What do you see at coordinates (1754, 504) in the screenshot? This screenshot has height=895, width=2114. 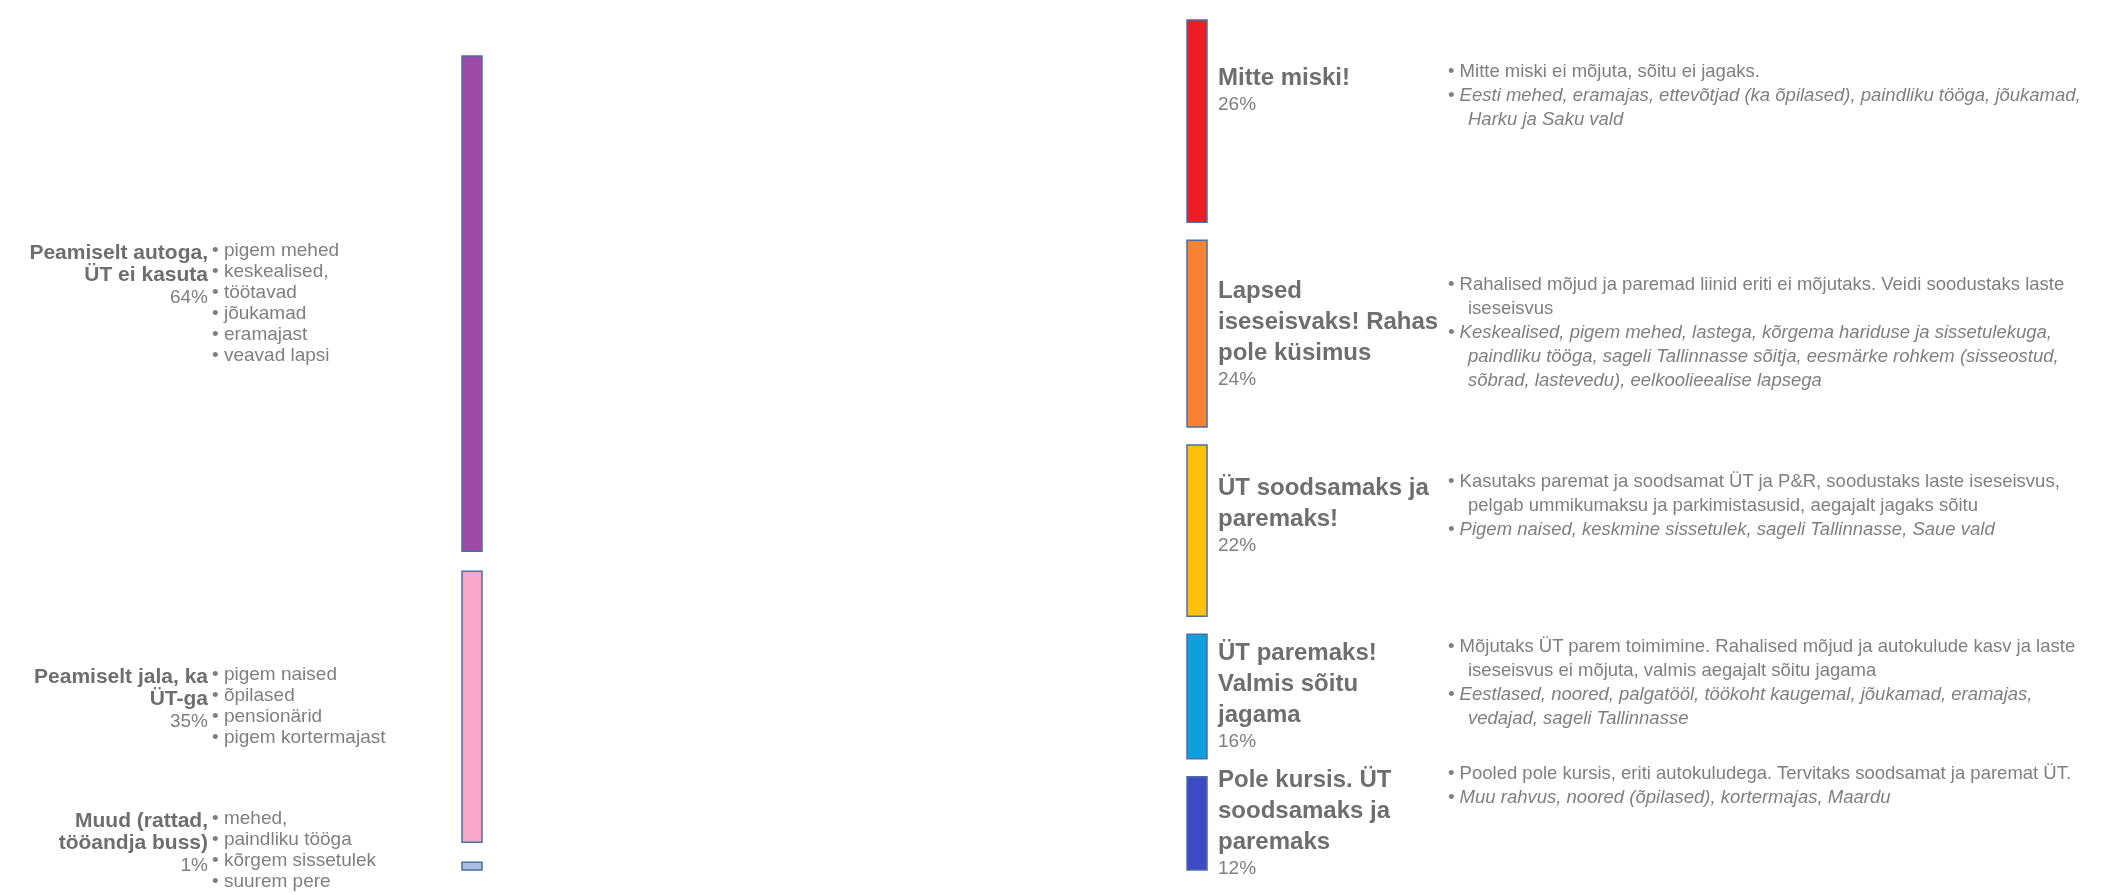 I see `text: • Kasutaks paremat ja soodsamat ÜT ja P&R, soodustaks laste iseseisvus, pelgab ummikumaksu ja parkimistasusid, aegajalt jagaks sõitu • Pigem naised, keskmine sissetulek, sageli Tallinnasse, Saue vald` at bounding box center [1754, 504].